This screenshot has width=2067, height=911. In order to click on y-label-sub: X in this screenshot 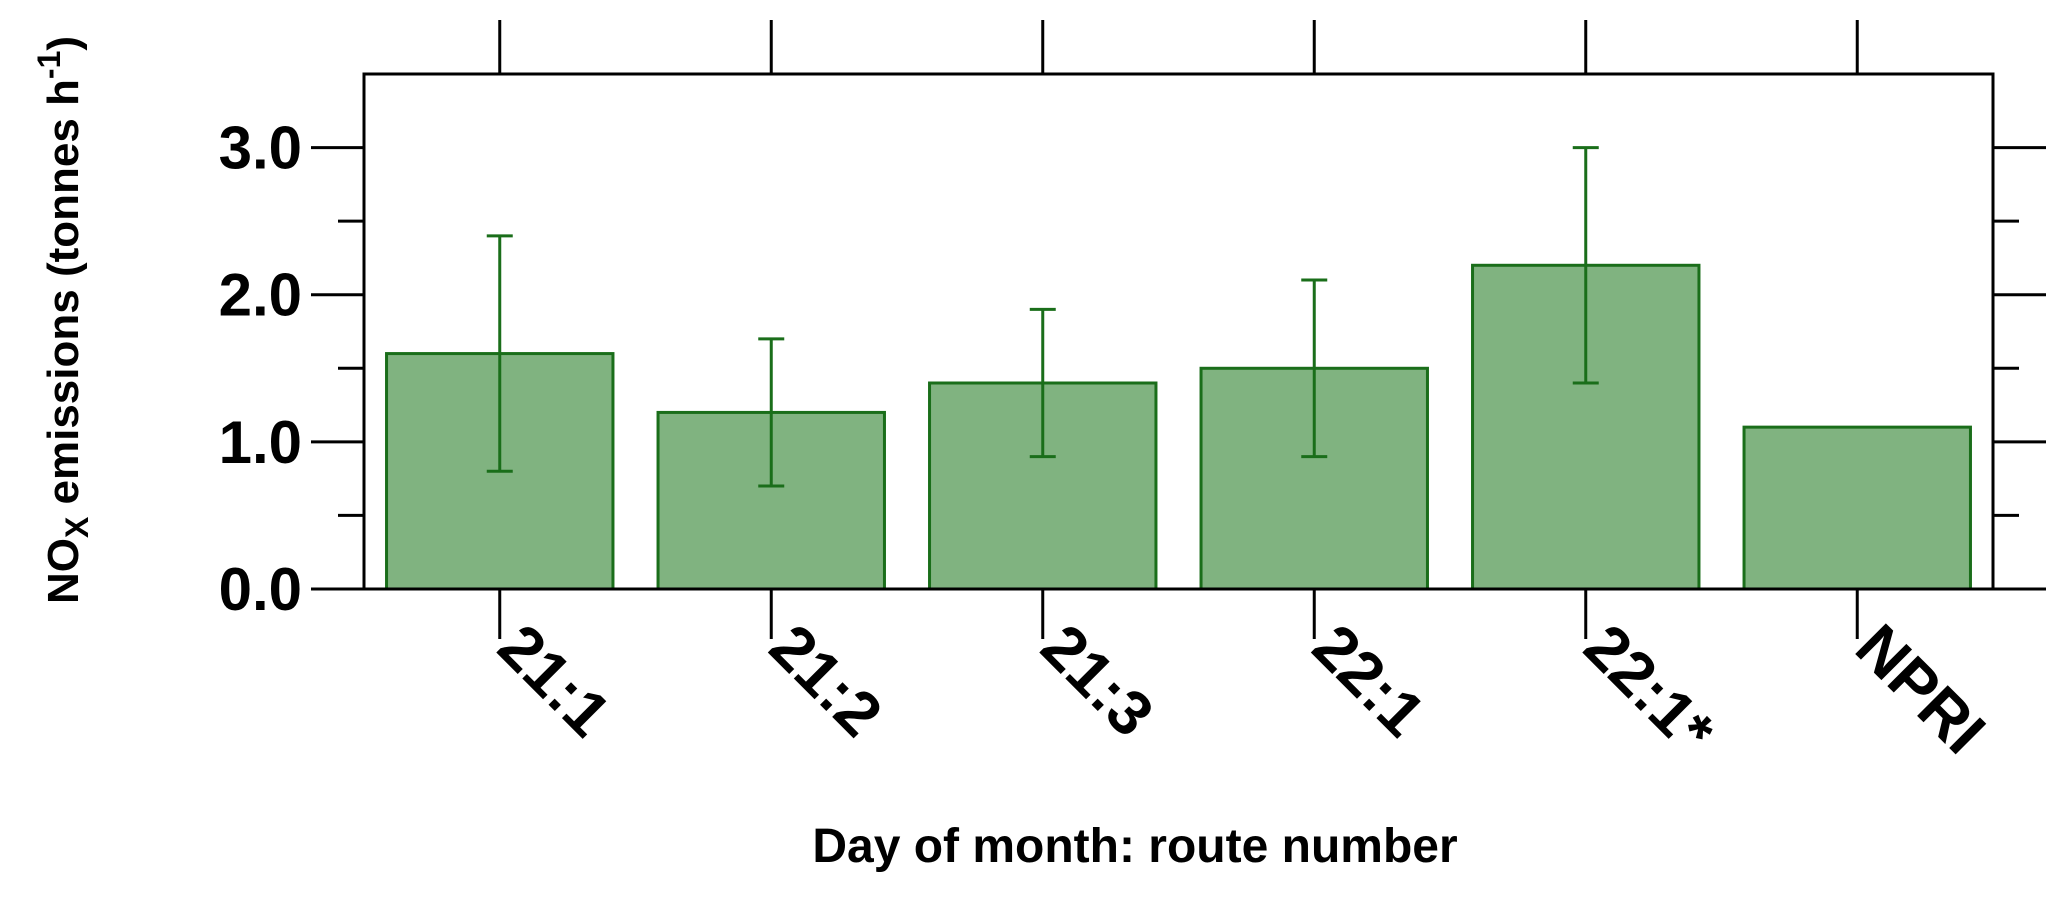, I will do `click(77, 527)`.